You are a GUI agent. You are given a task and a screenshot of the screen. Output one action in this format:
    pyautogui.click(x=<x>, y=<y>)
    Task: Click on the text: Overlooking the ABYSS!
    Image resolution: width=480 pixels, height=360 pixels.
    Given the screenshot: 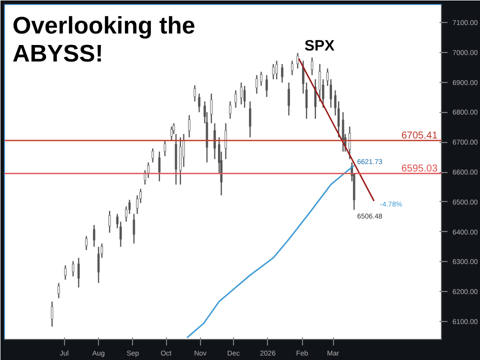 What is the action you would take?
    pyautogui.click(x=104, y=40)
    